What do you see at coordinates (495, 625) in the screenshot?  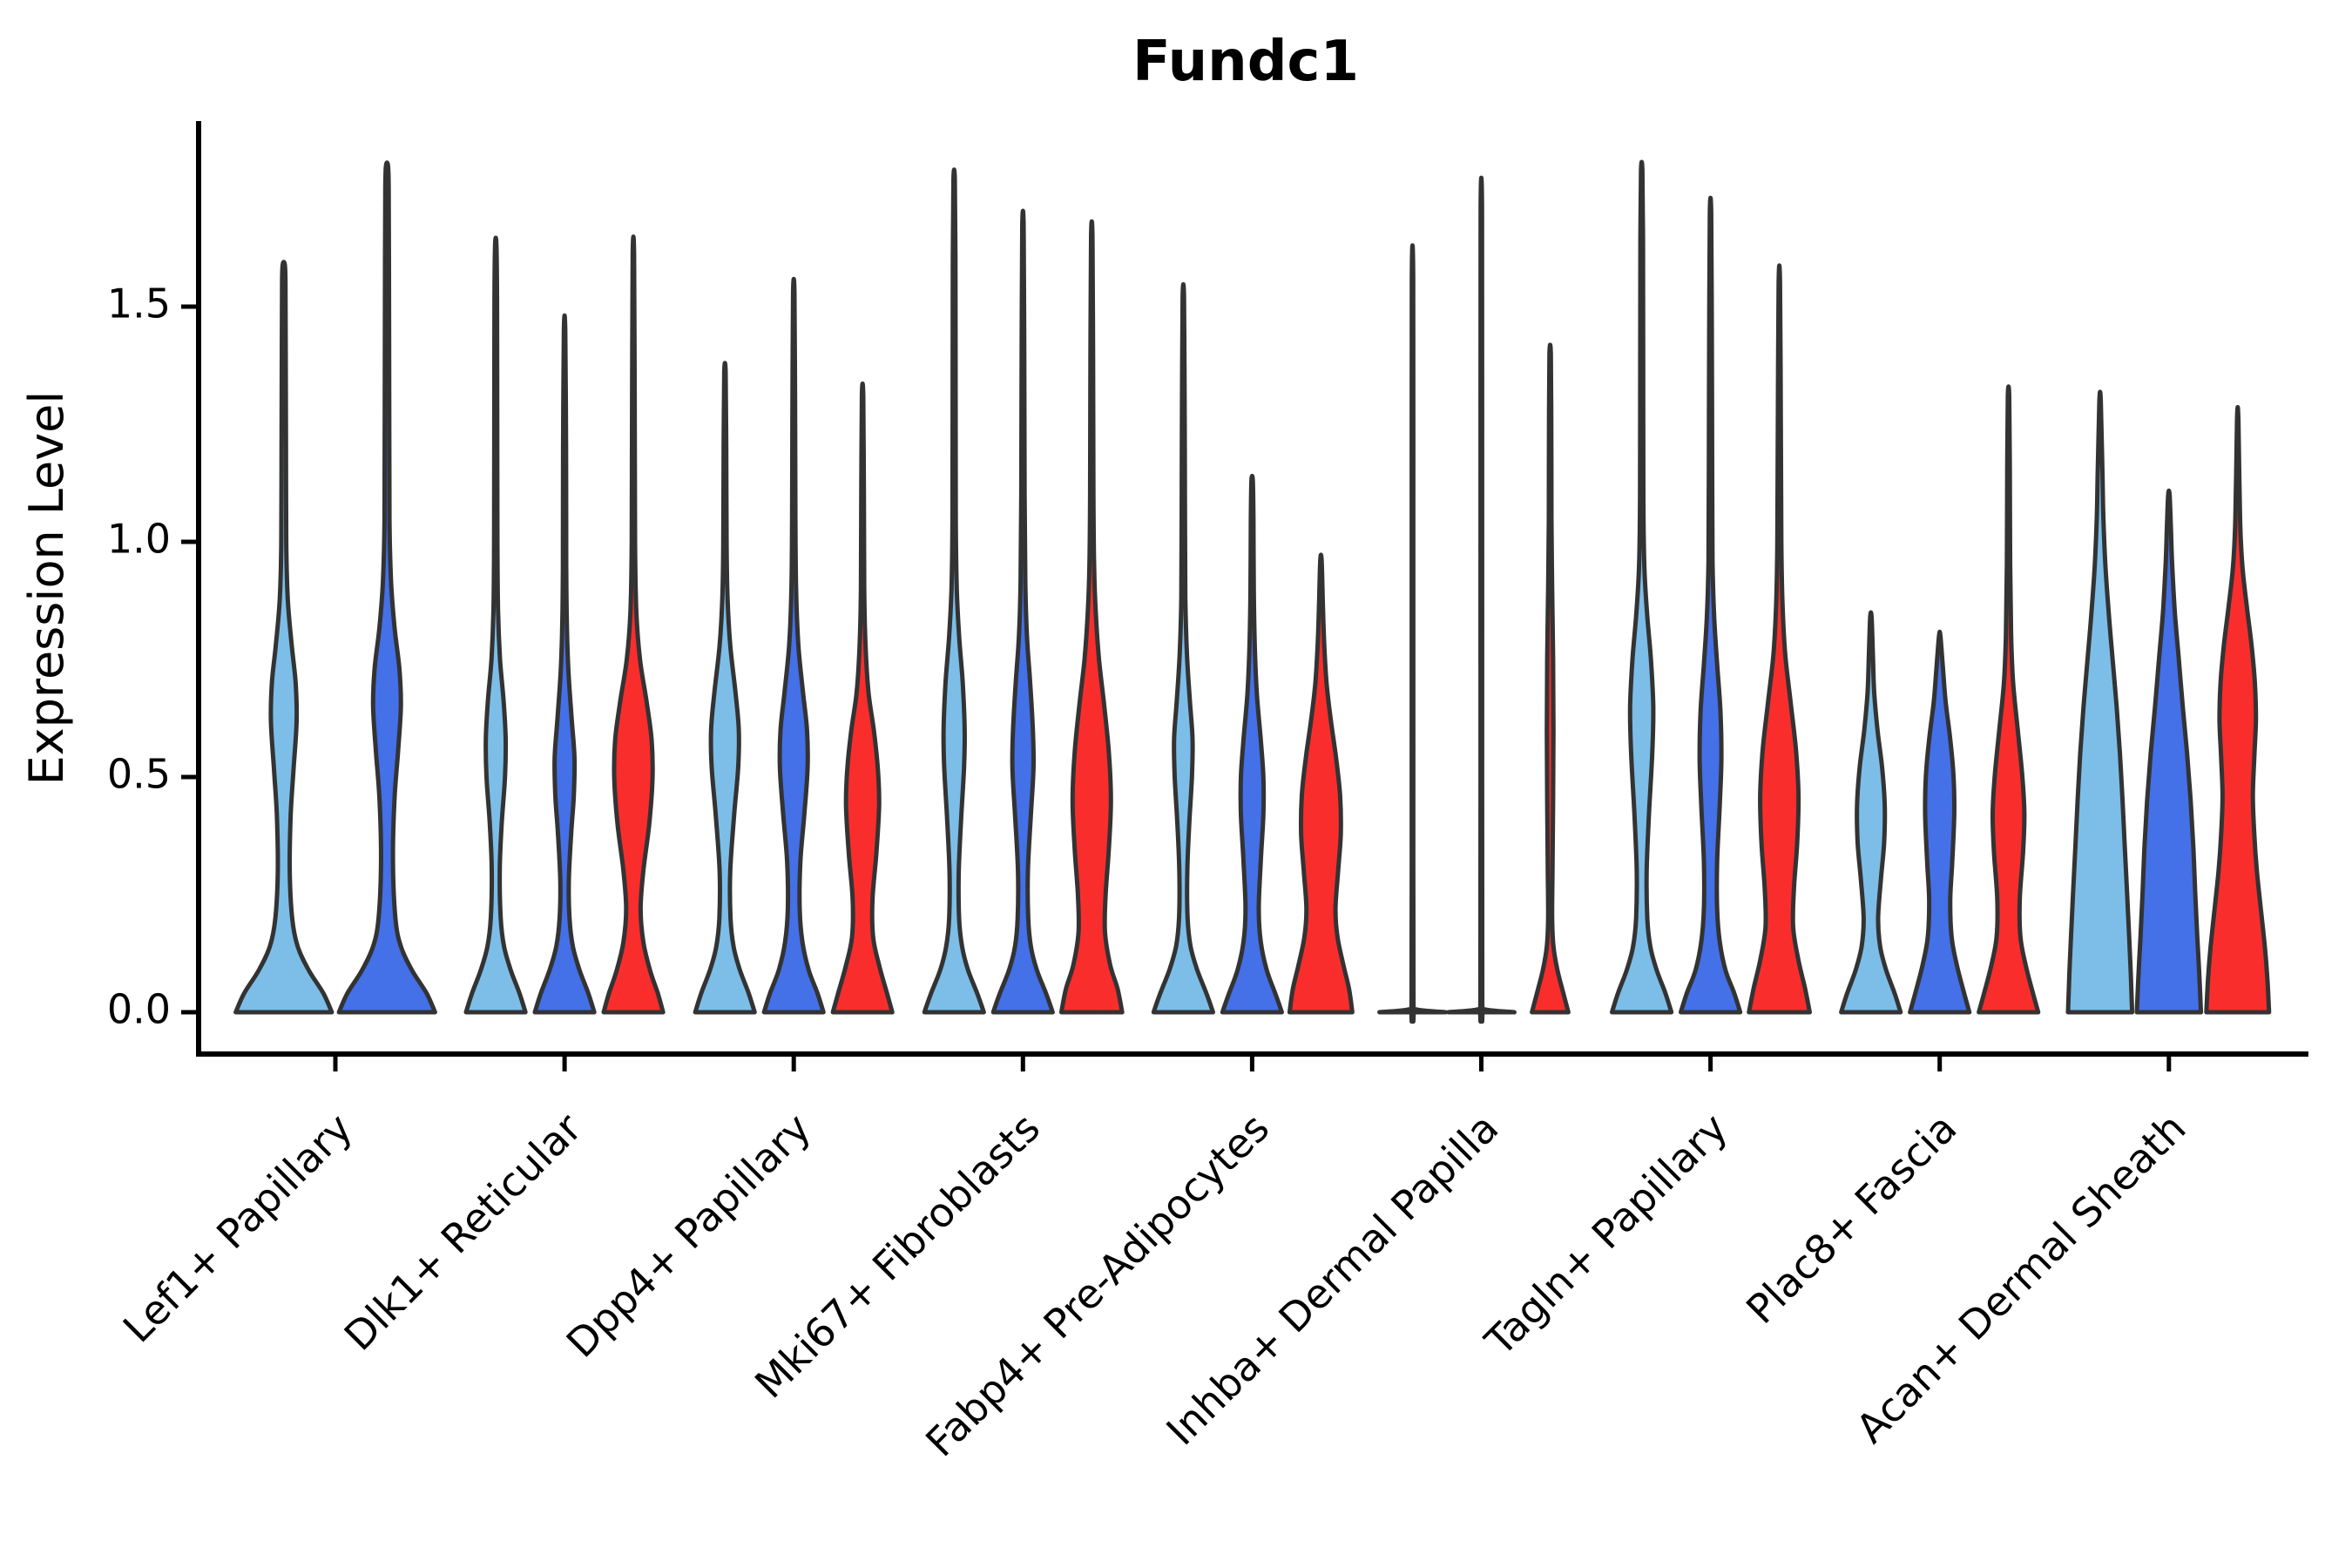 I see `violin-dlk1-reticular-lightblue` at bounding box center [495, 625].